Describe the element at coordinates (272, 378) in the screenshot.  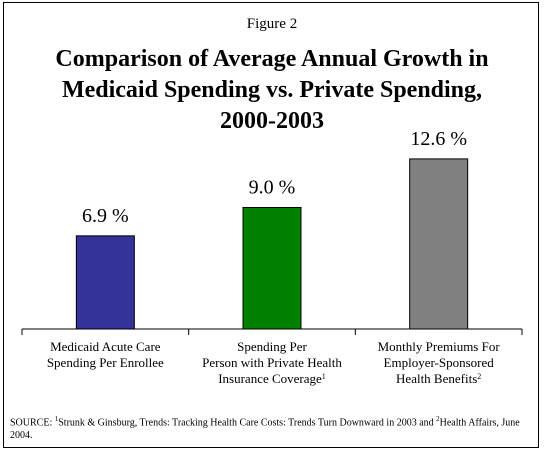
I see `category-label-line: Insurance Coverage1` at that location.